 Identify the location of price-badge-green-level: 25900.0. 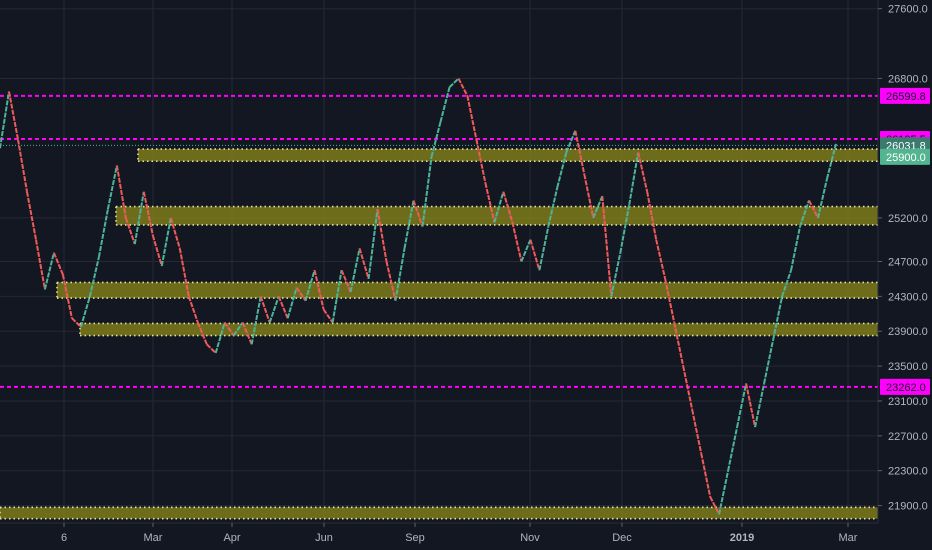
(905, 156).